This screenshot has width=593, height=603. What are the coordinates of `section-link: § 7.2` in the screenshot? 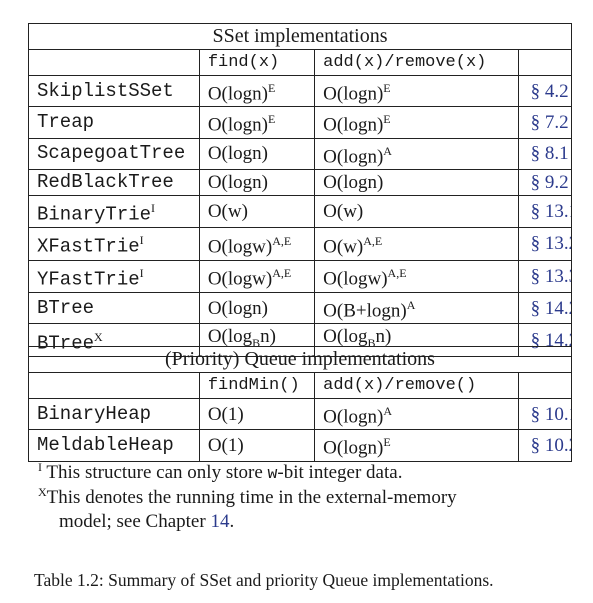 It's located at (549, 122).